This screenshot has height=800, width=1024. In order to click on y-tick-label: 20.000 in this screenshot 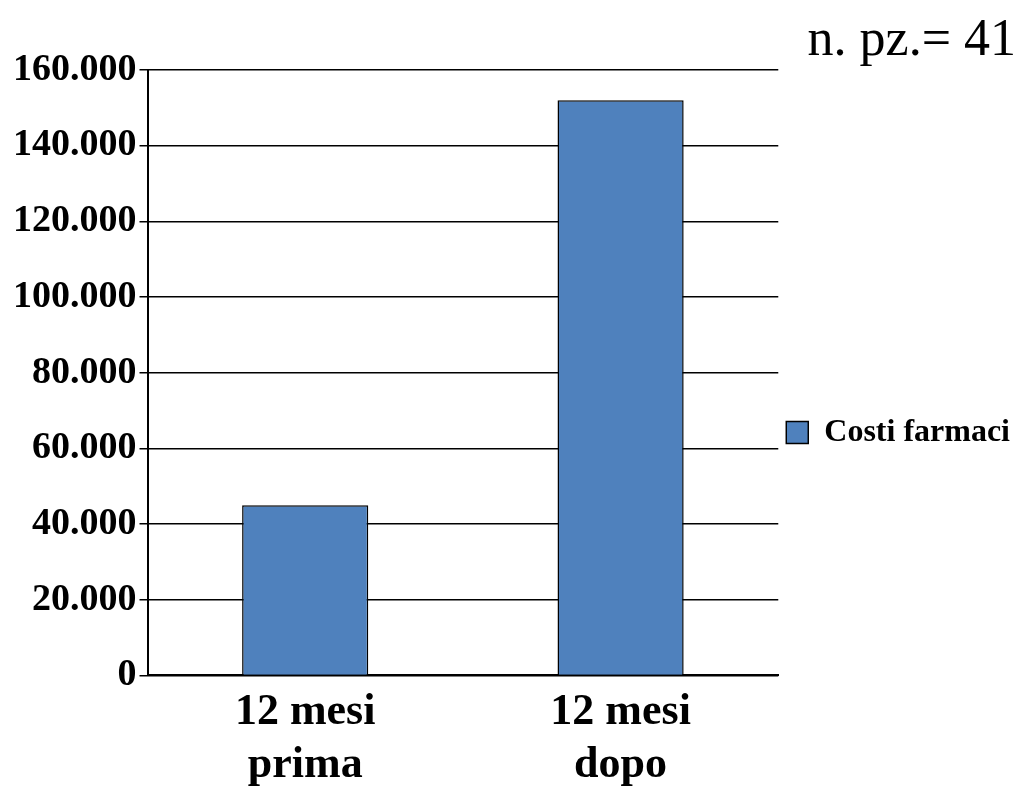, I will do `click(84, 596)`.